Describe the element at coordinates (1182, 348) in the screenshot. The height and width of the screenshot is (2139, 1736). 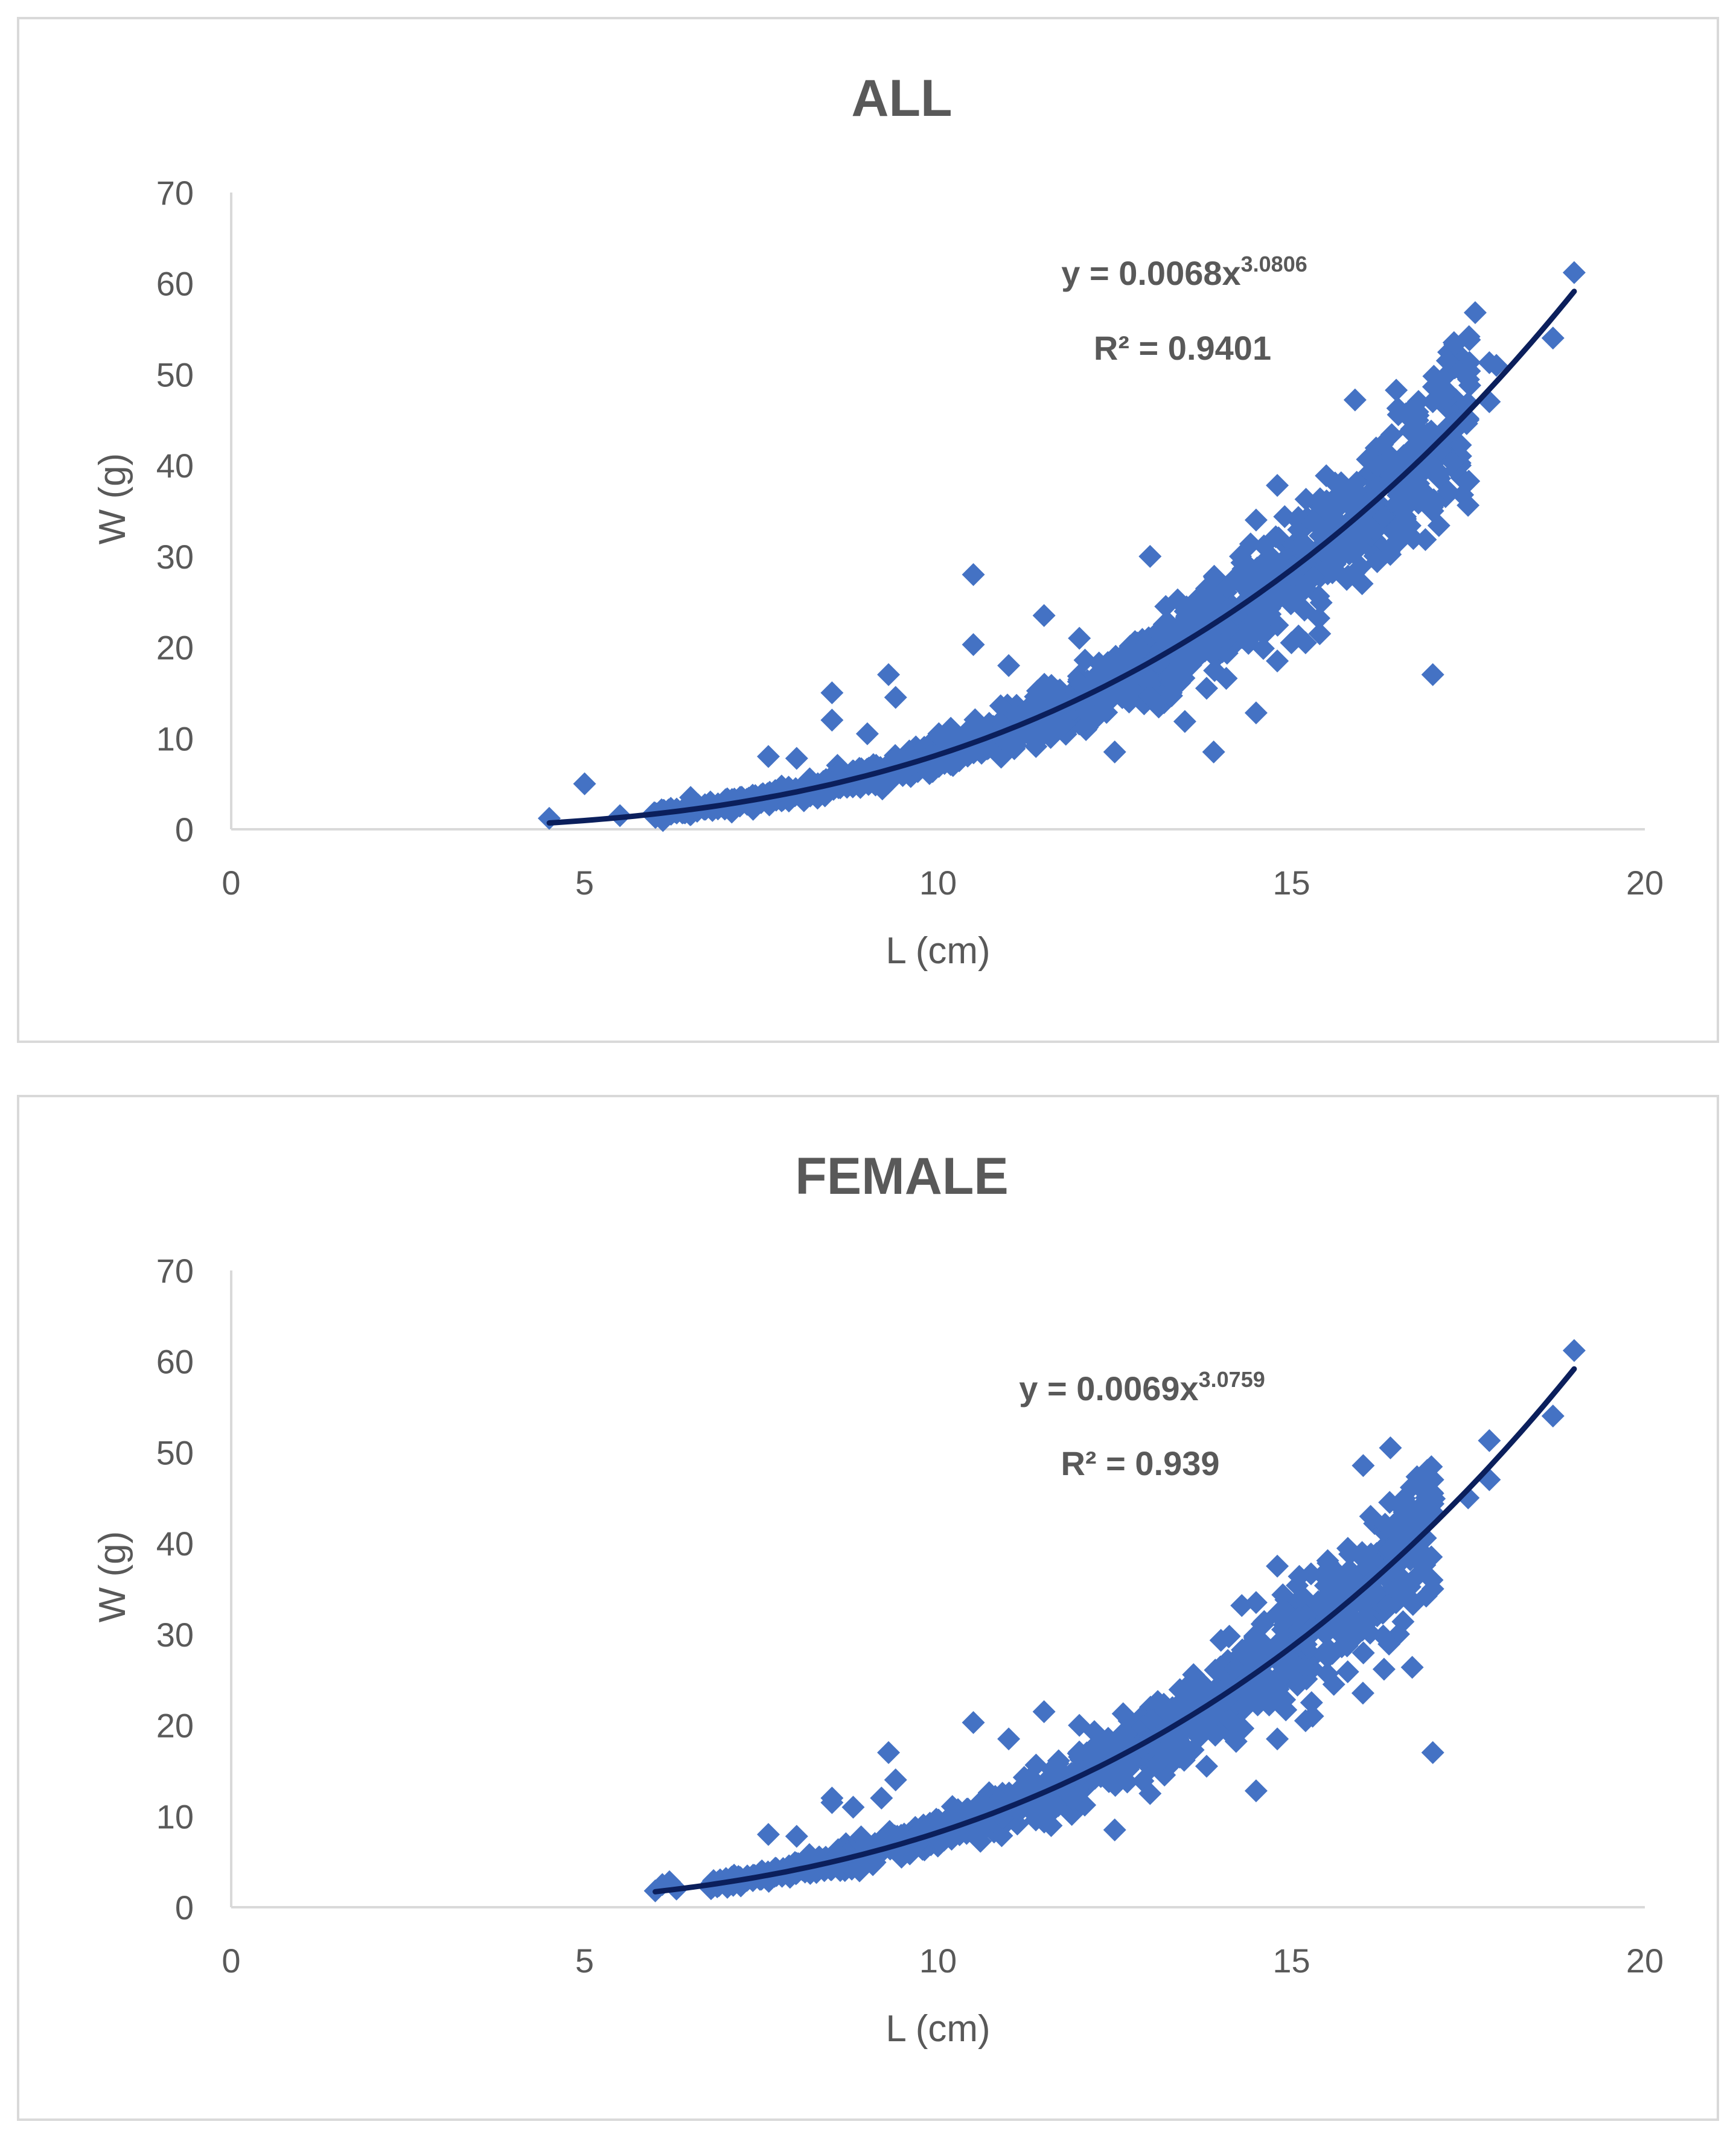
I see `r-squared-label: R² = 0.9401` at that location.